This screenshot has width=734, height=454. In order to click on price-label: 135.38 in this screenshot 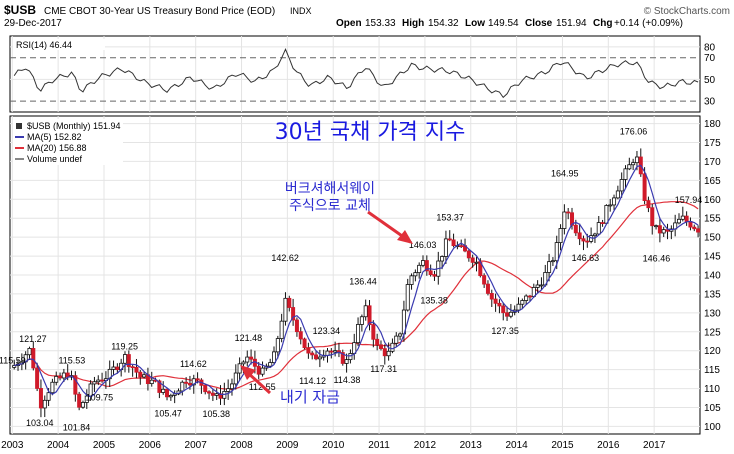, I will do `click(434, 300)`.